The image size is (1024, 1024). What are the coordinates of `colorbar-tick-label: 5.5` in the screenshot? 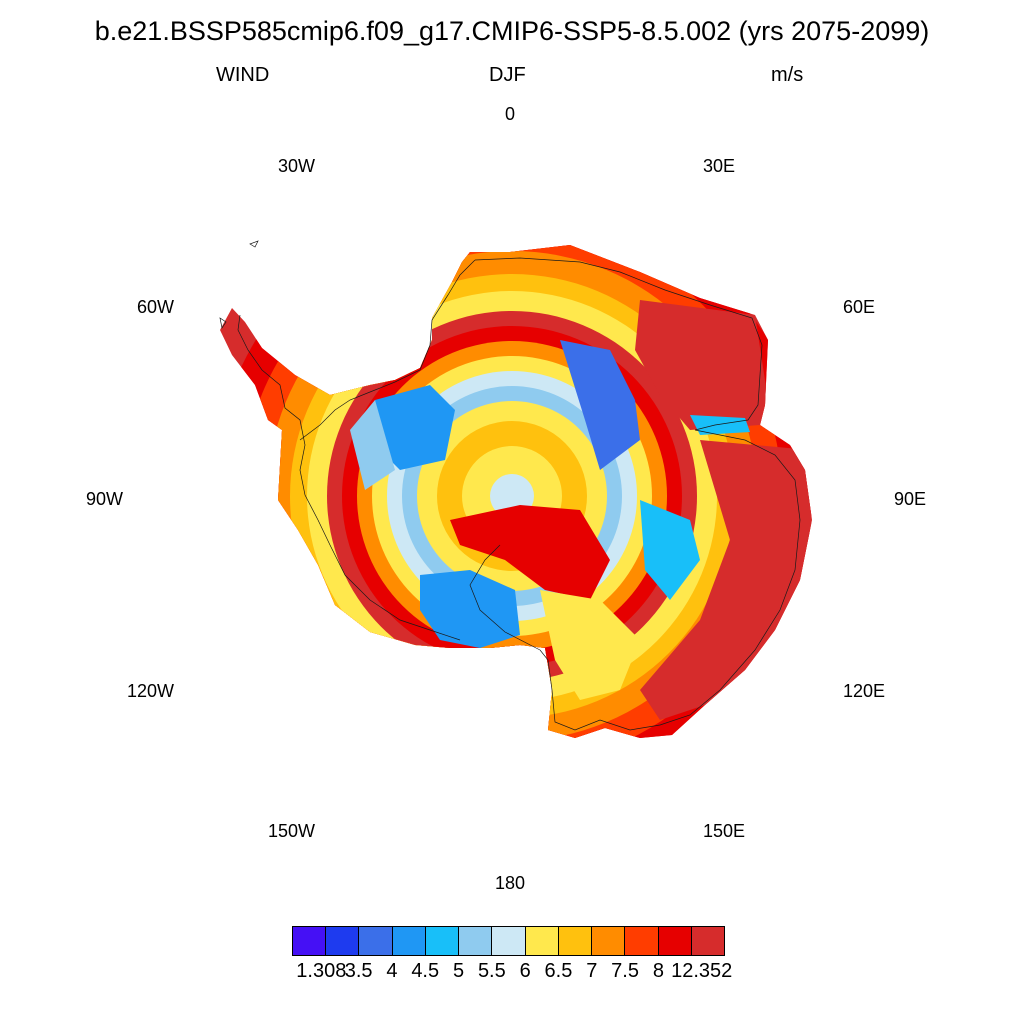 It's located at (491, 971).